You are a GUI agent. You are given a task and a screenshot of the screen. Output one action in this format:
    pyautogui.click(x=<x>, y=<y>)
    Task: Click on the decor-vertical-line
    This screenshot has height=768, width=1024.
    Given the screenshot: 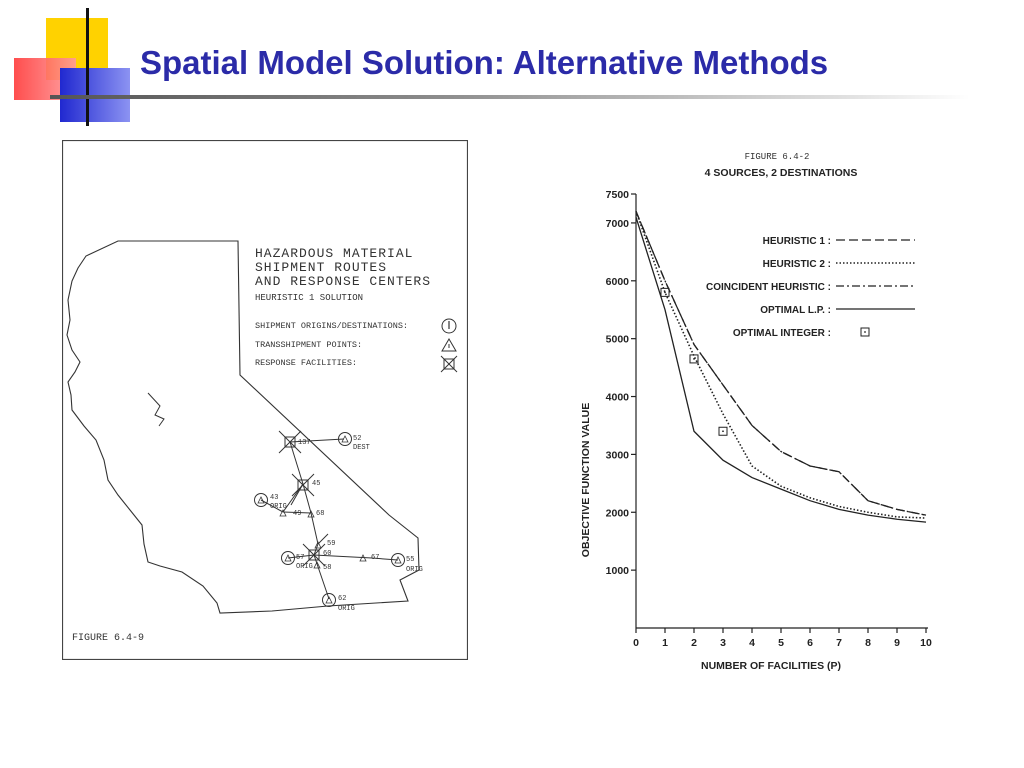 What is the action you would take?
    pyautogui.click(x=87, y=67)
    